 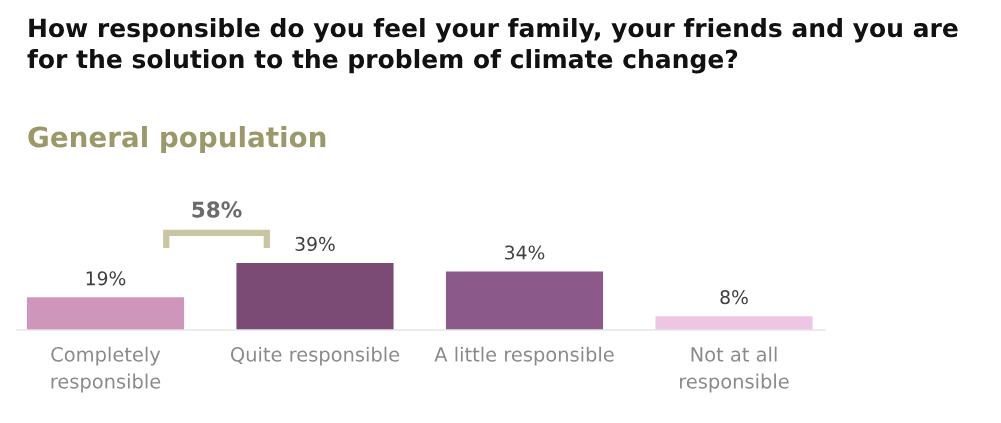 What do you see at coordinates (525, 252) in the screenshot?
I see `data-label: 34%` at bounding box center [525, 252].